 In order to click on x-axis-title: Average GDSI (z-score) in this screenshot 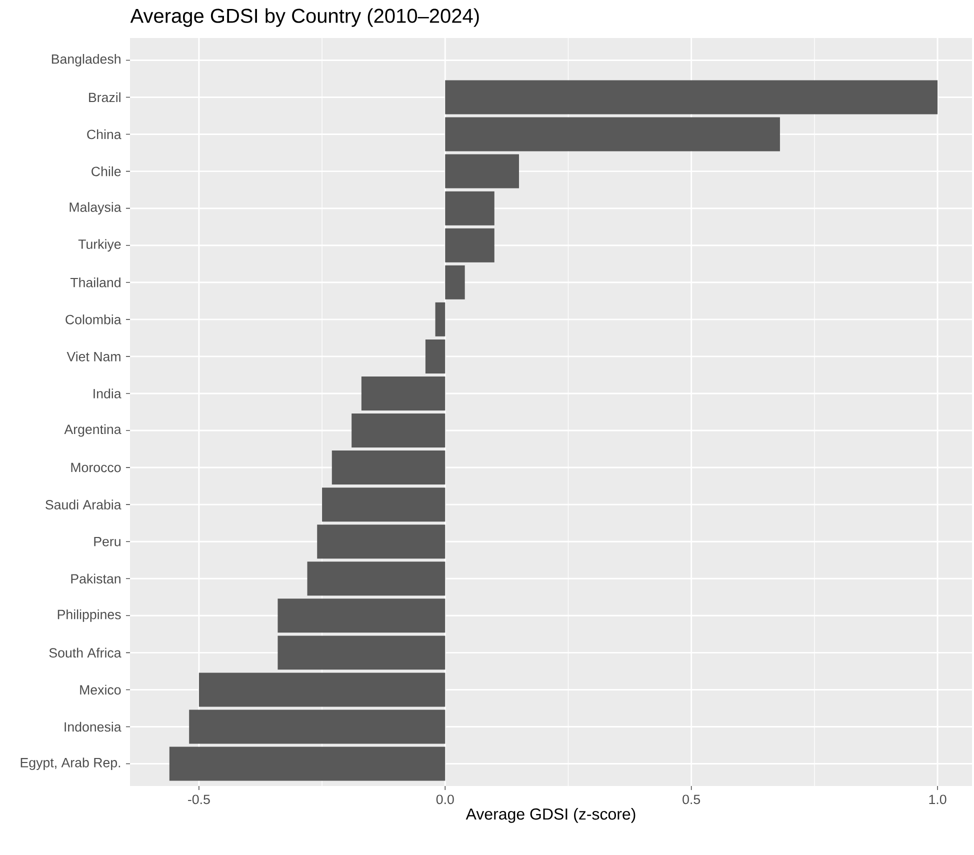, I will do `click(551, 815)`.